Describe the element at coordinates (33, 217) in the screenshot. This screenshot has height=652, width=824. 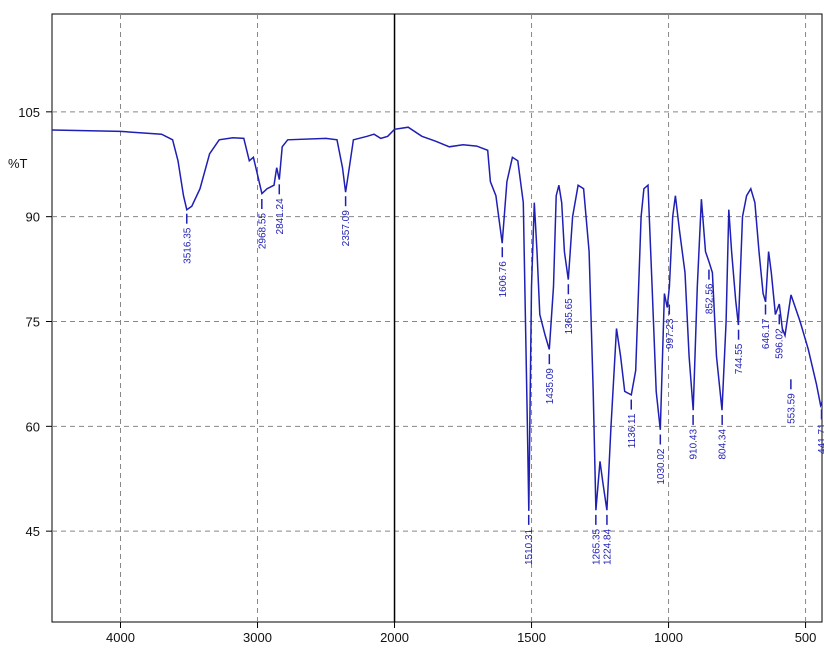
I see `y-tick-label: 90` at that location.